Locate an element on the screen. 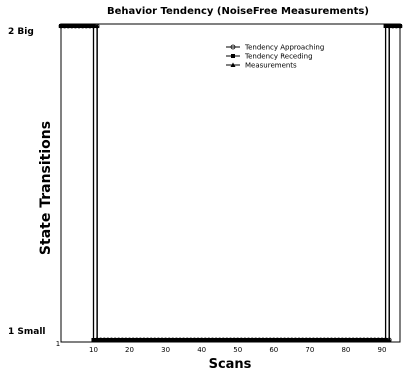  y-axis-label: State Transitions is located at coordinates (46, 188).